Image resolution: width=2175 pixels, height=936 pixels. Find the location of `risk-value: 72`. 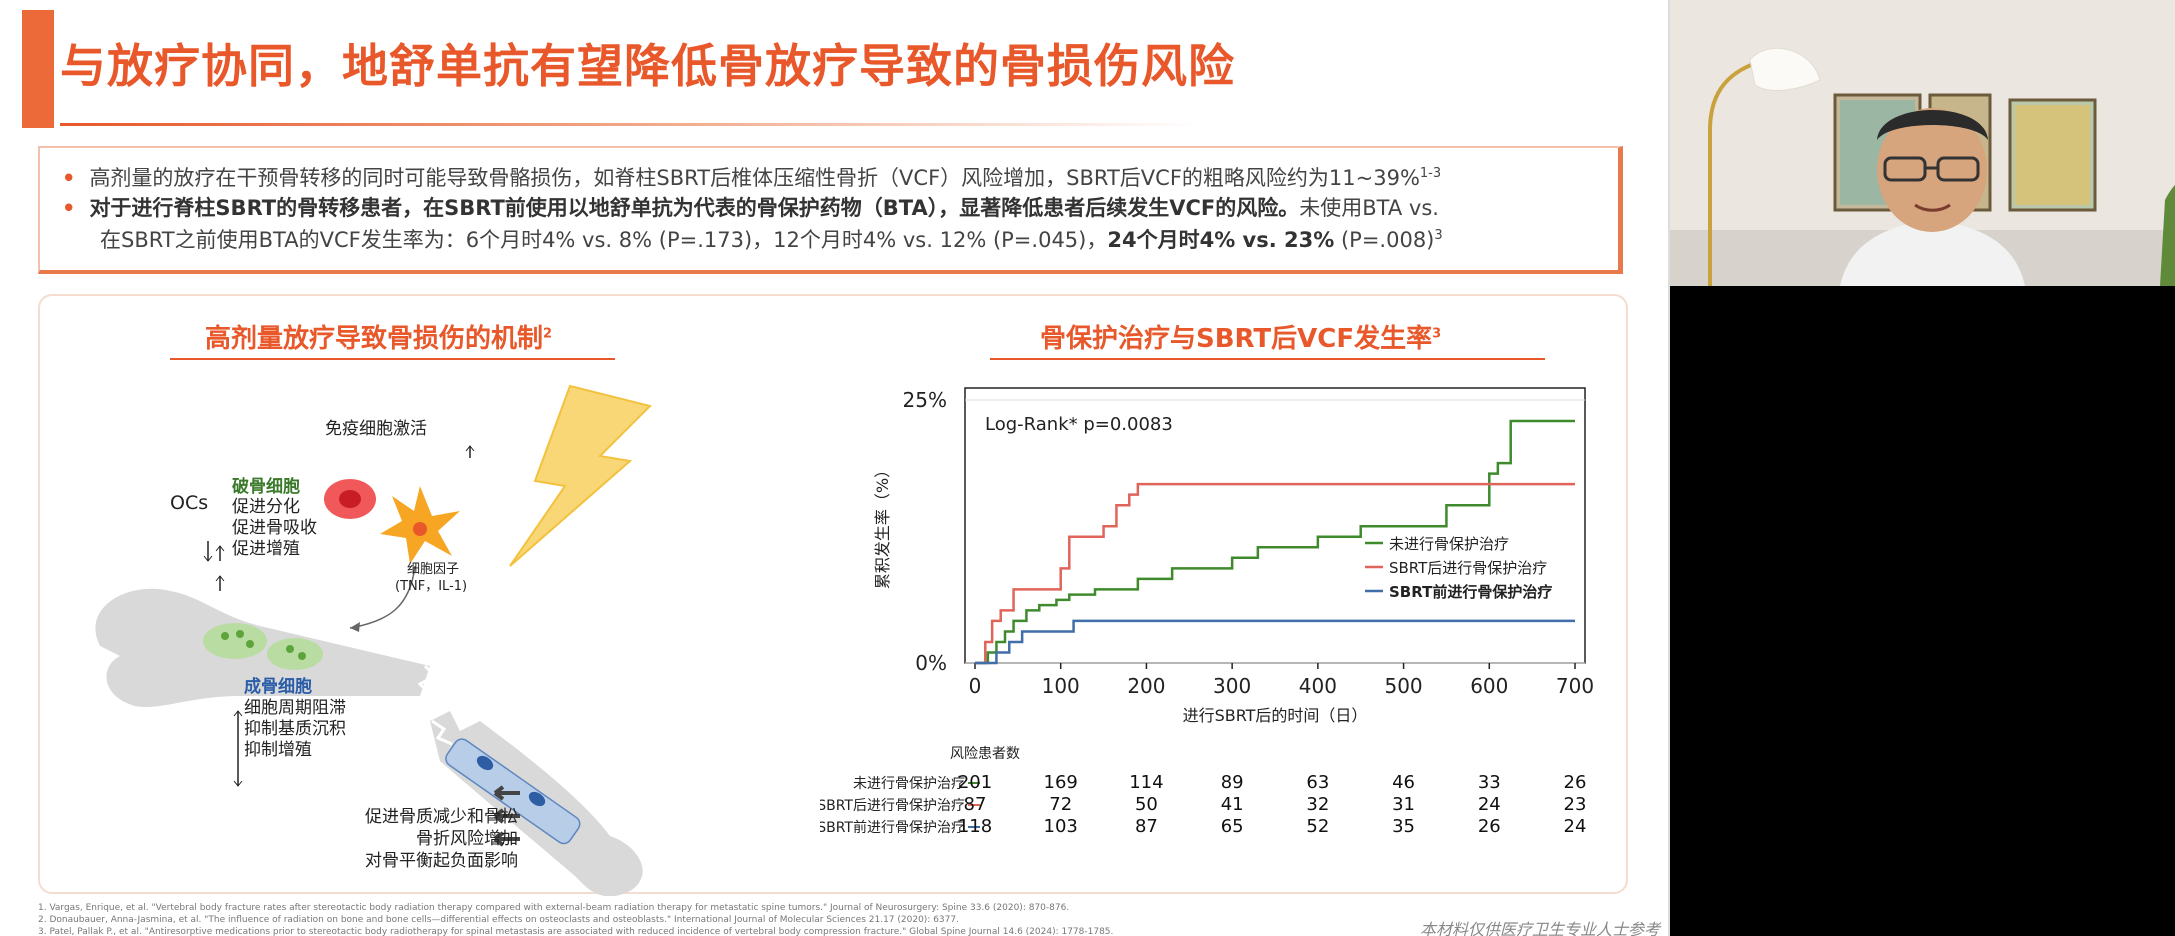

risk-value: 72 is located at coordinates (1060, 804).